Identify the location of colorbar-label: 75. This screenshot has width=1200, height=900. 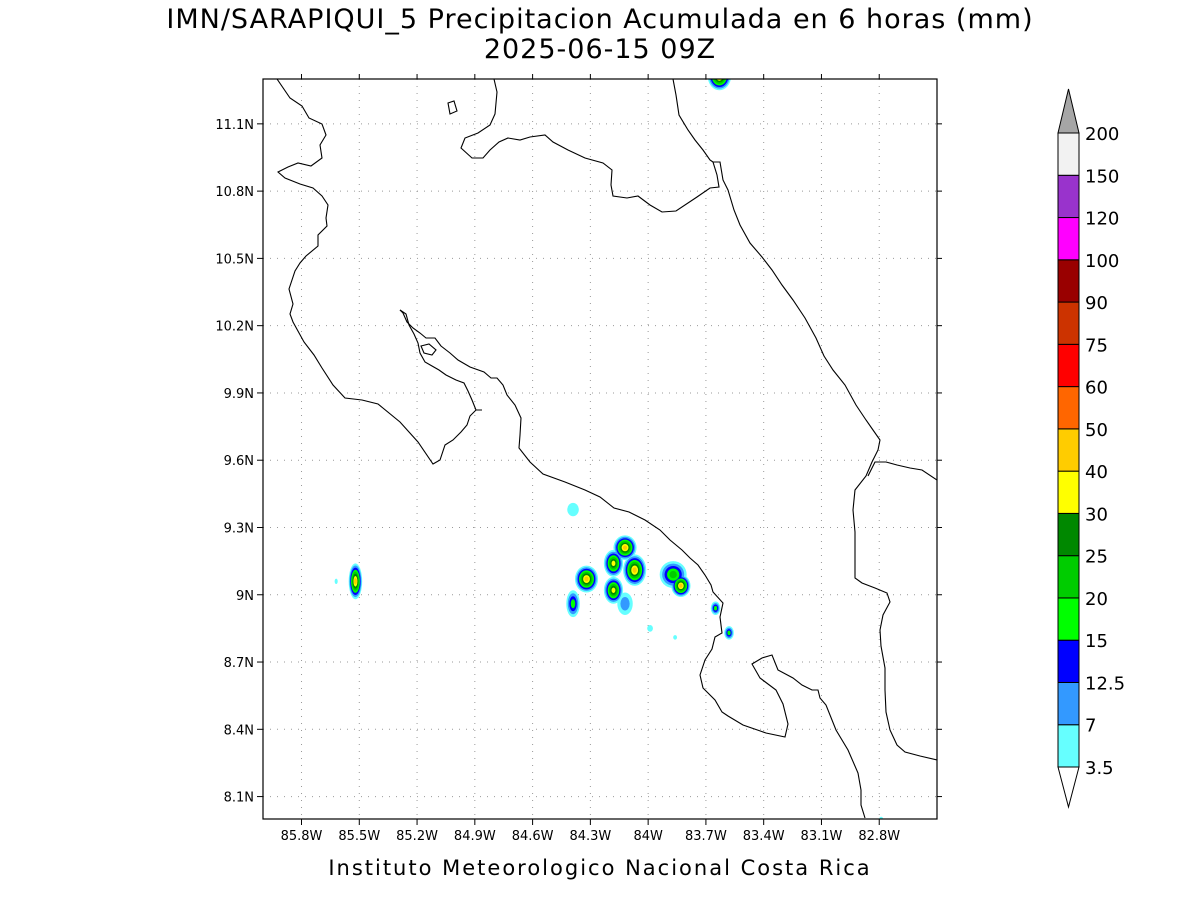
(1096, 345).